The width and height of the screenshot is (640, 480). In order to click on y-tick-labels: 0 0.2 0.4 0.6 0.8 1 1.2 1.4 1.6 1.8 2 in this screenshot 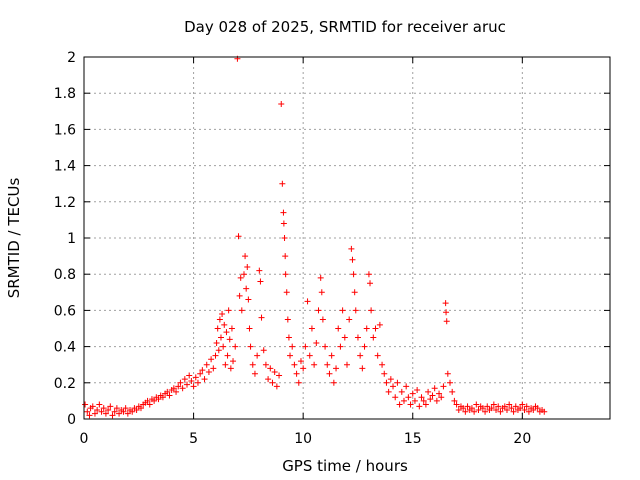, I will do `click(65, 239)`.